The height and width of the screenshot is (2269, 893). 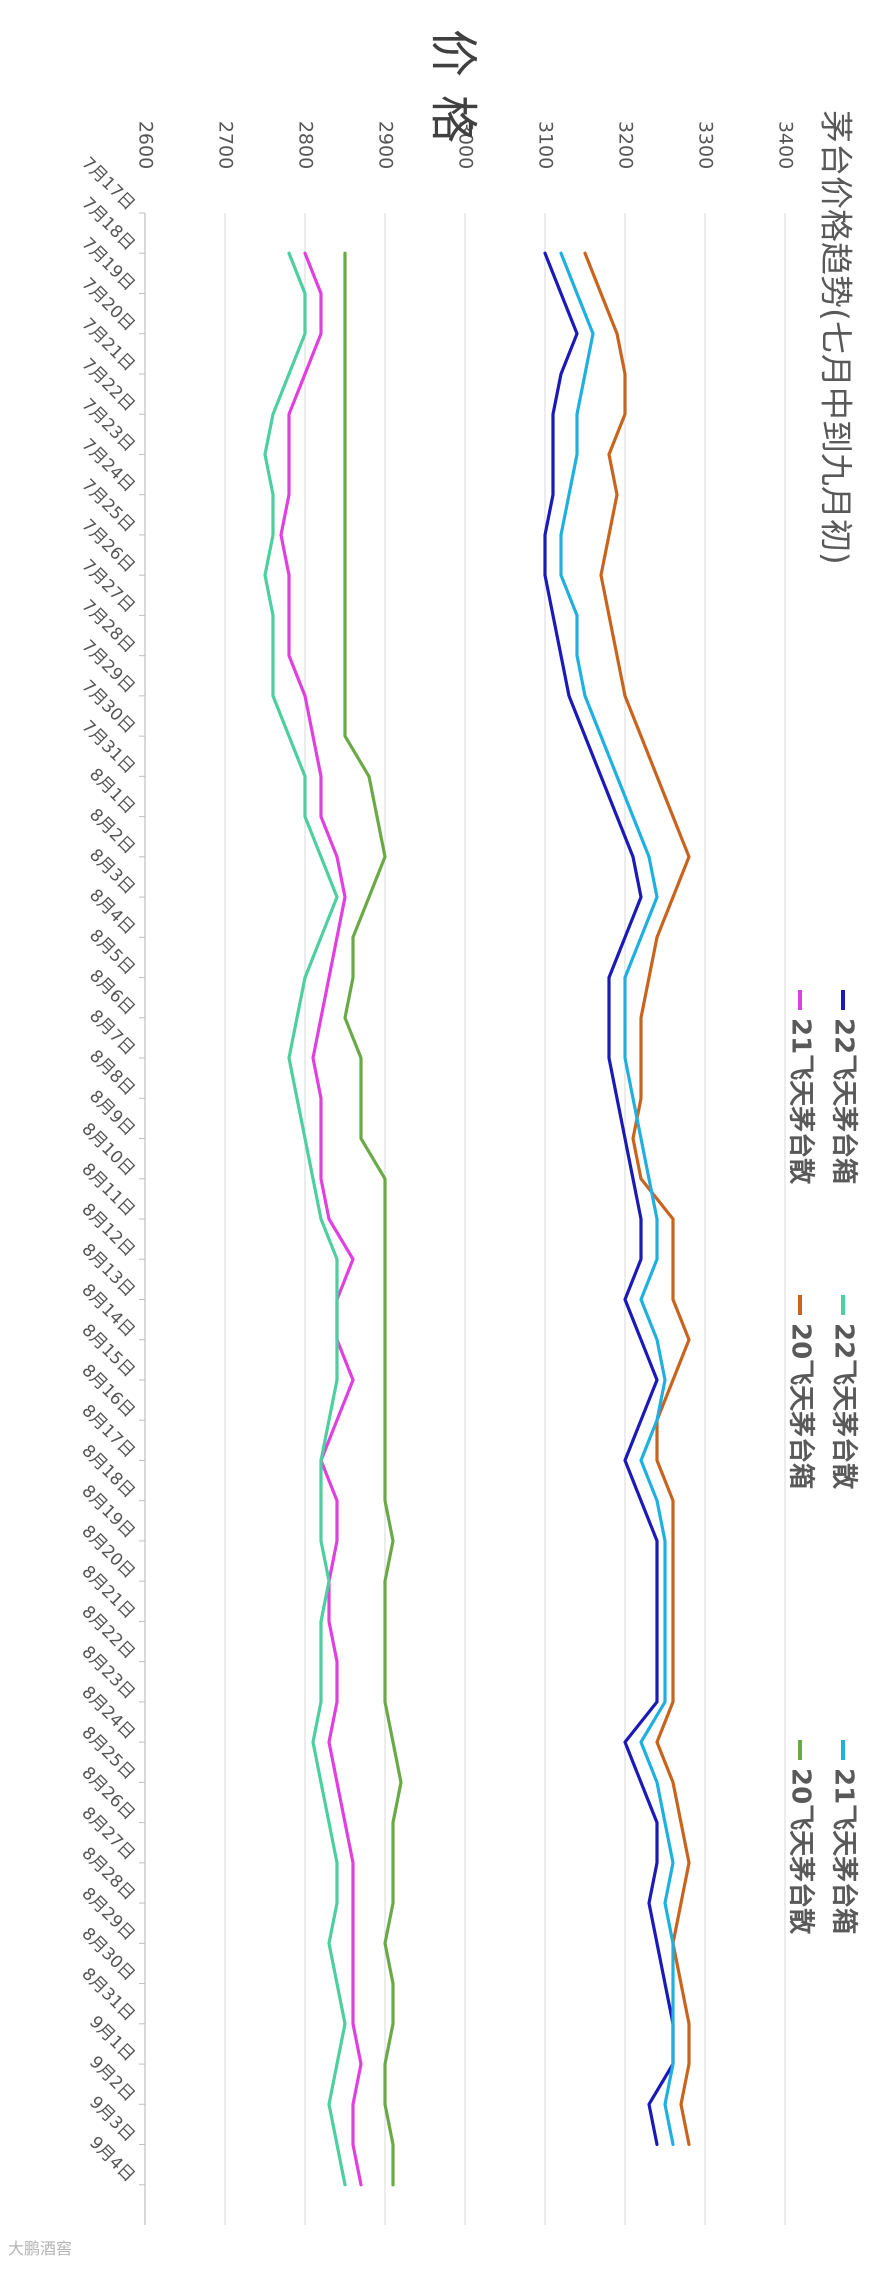 What do you see at coordinates (836, 337) in the screenshot?
I see `chart-title: 茅台价格趋势(七月中到九月初)` at bounding box center [836, 337].